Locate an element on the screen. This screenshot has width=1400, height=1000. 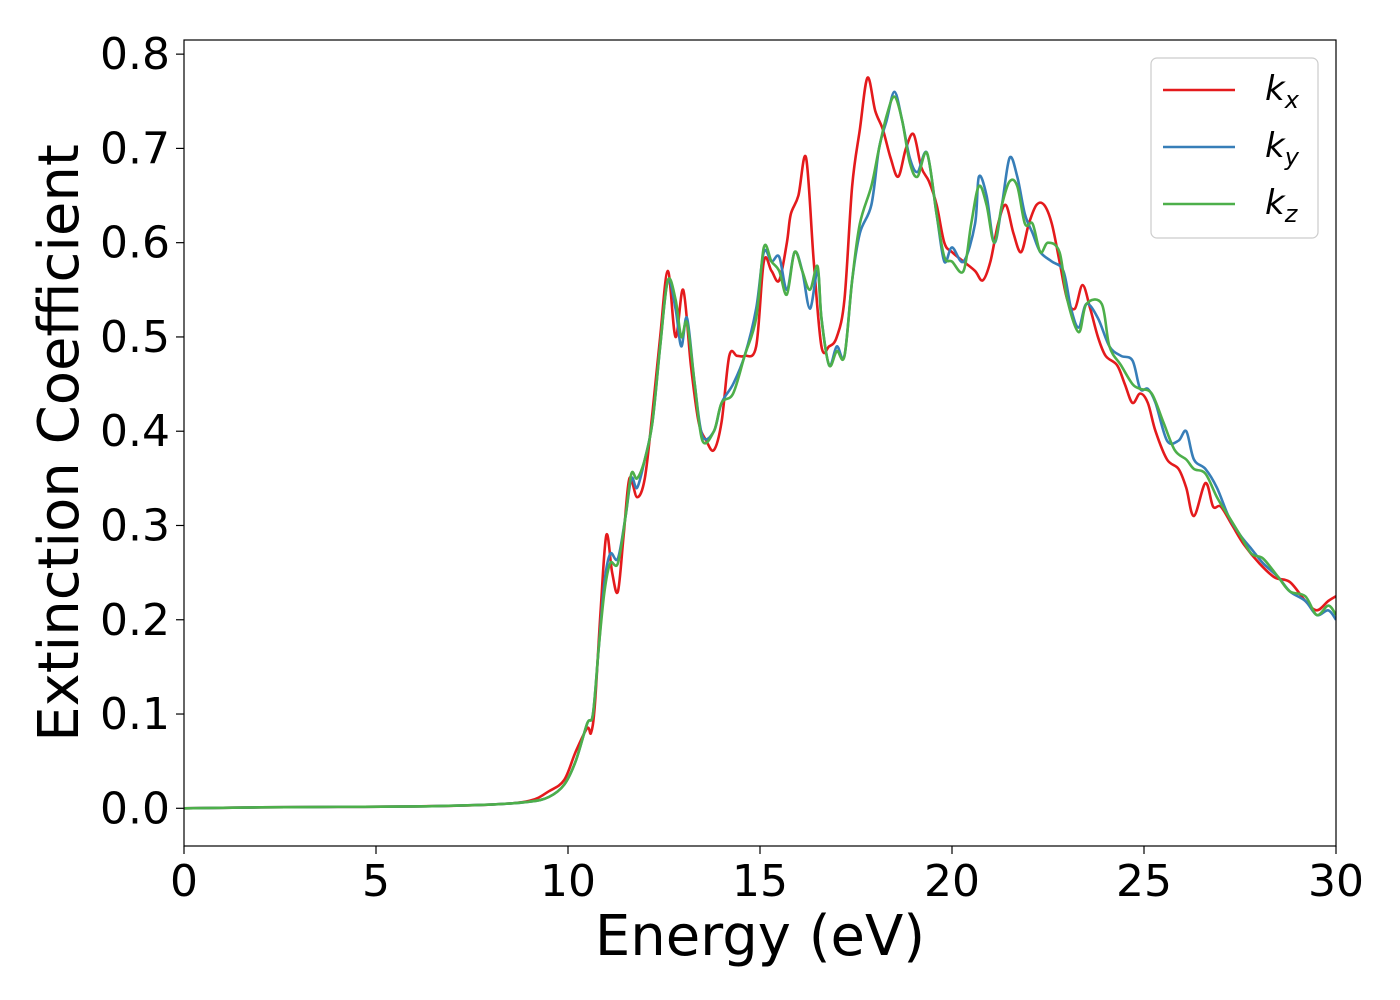
legend-label-y: ky is located at coordinates (1282, 148).